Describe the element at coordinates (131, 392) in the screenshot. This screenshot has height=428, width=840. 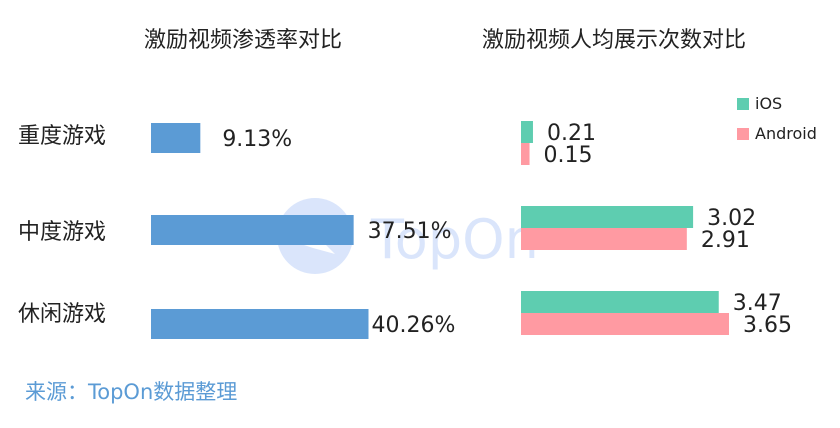
I see `source-note: 来源：TopOn数据整理` at that location.